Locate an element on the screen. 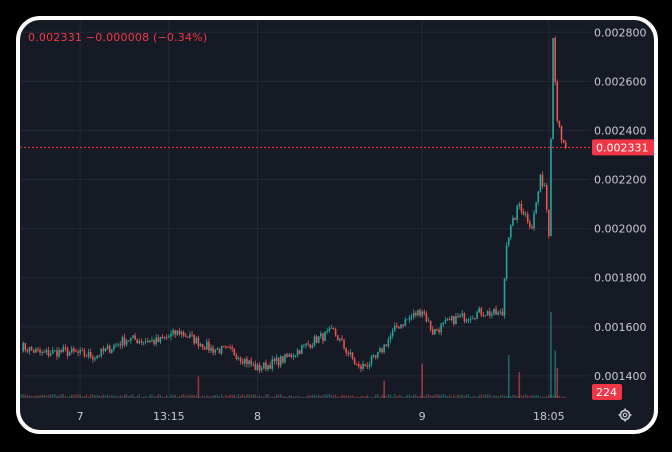 This screenshot has height=452, width=672. gear-icon is located at coordinates (625, 415).